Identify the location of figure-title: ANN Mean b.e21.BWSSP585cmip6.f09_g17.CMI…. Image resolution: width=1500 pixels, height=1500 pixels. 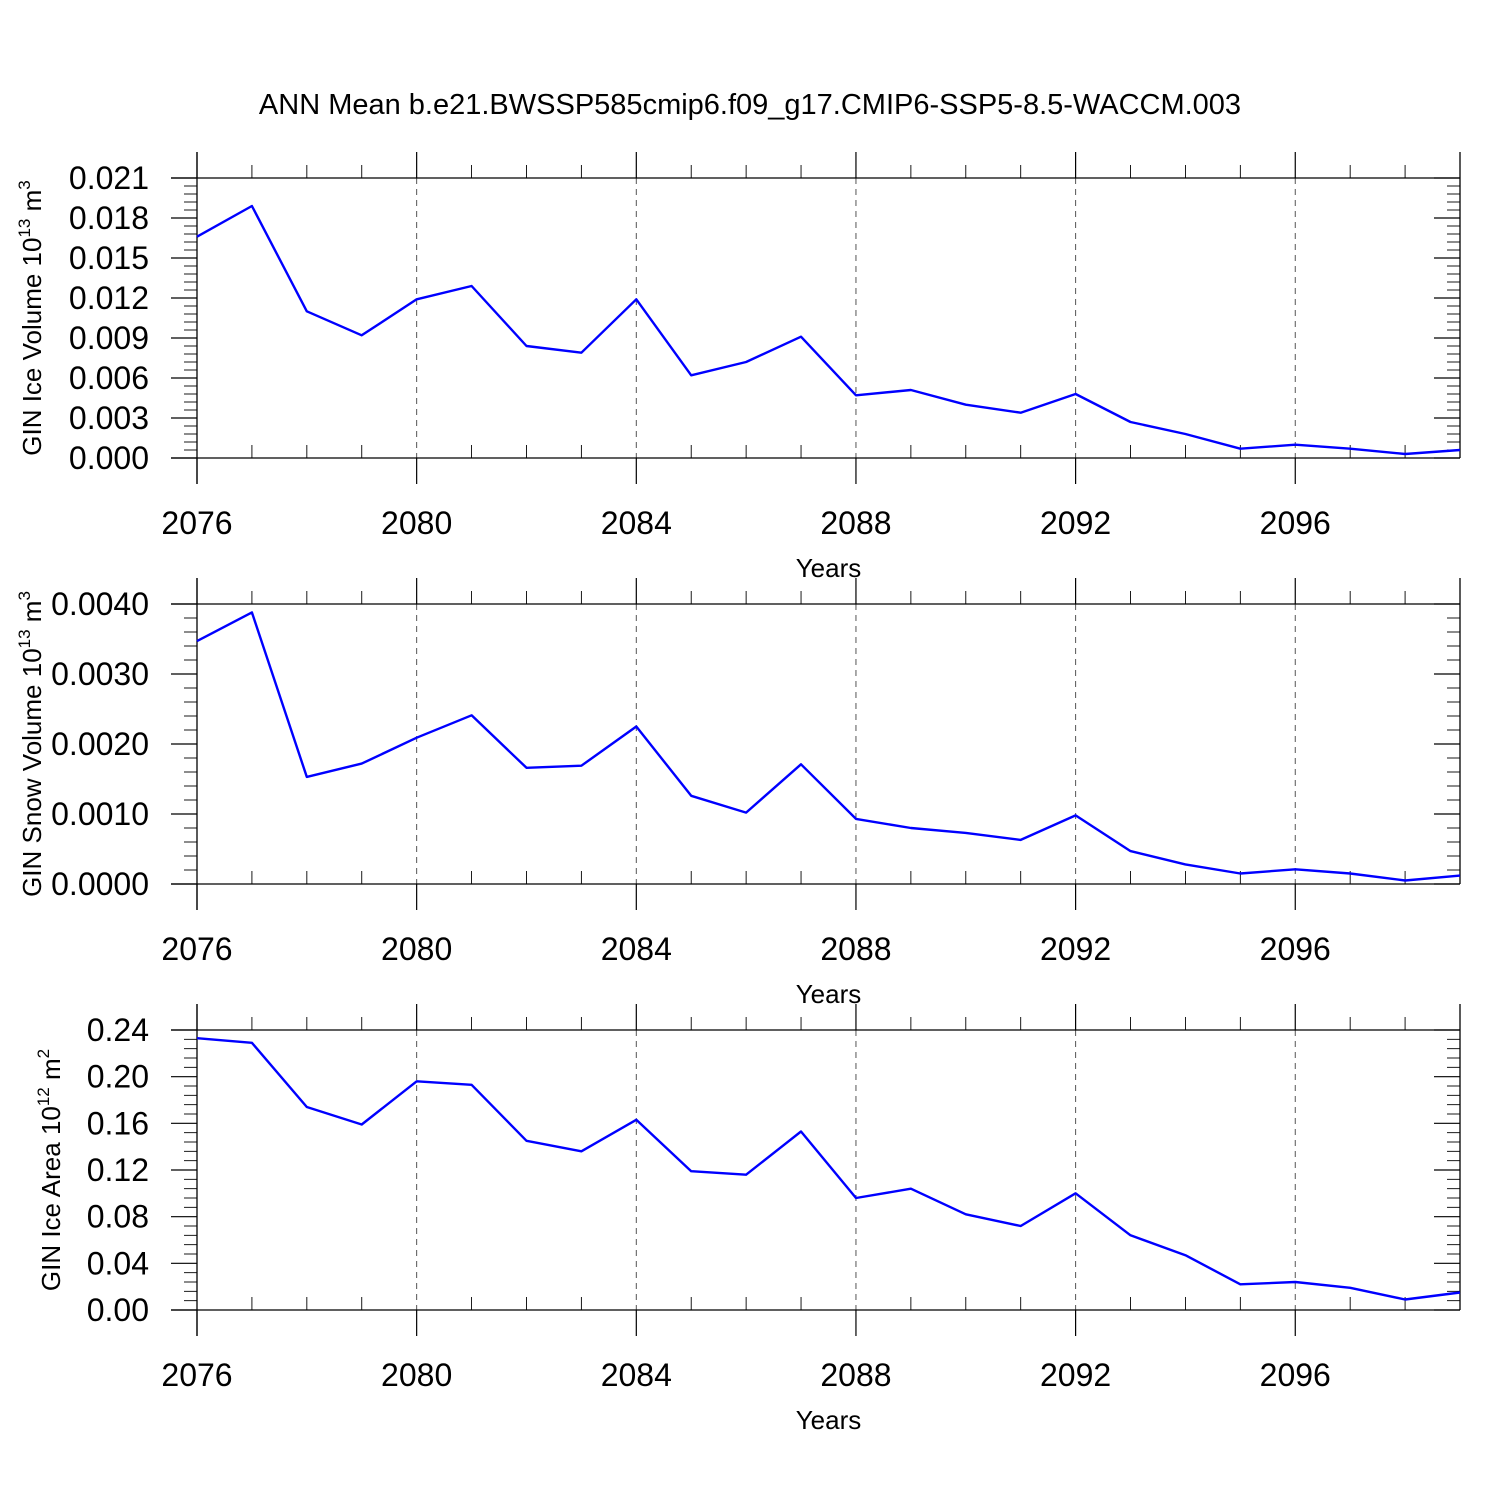
(750, 105).